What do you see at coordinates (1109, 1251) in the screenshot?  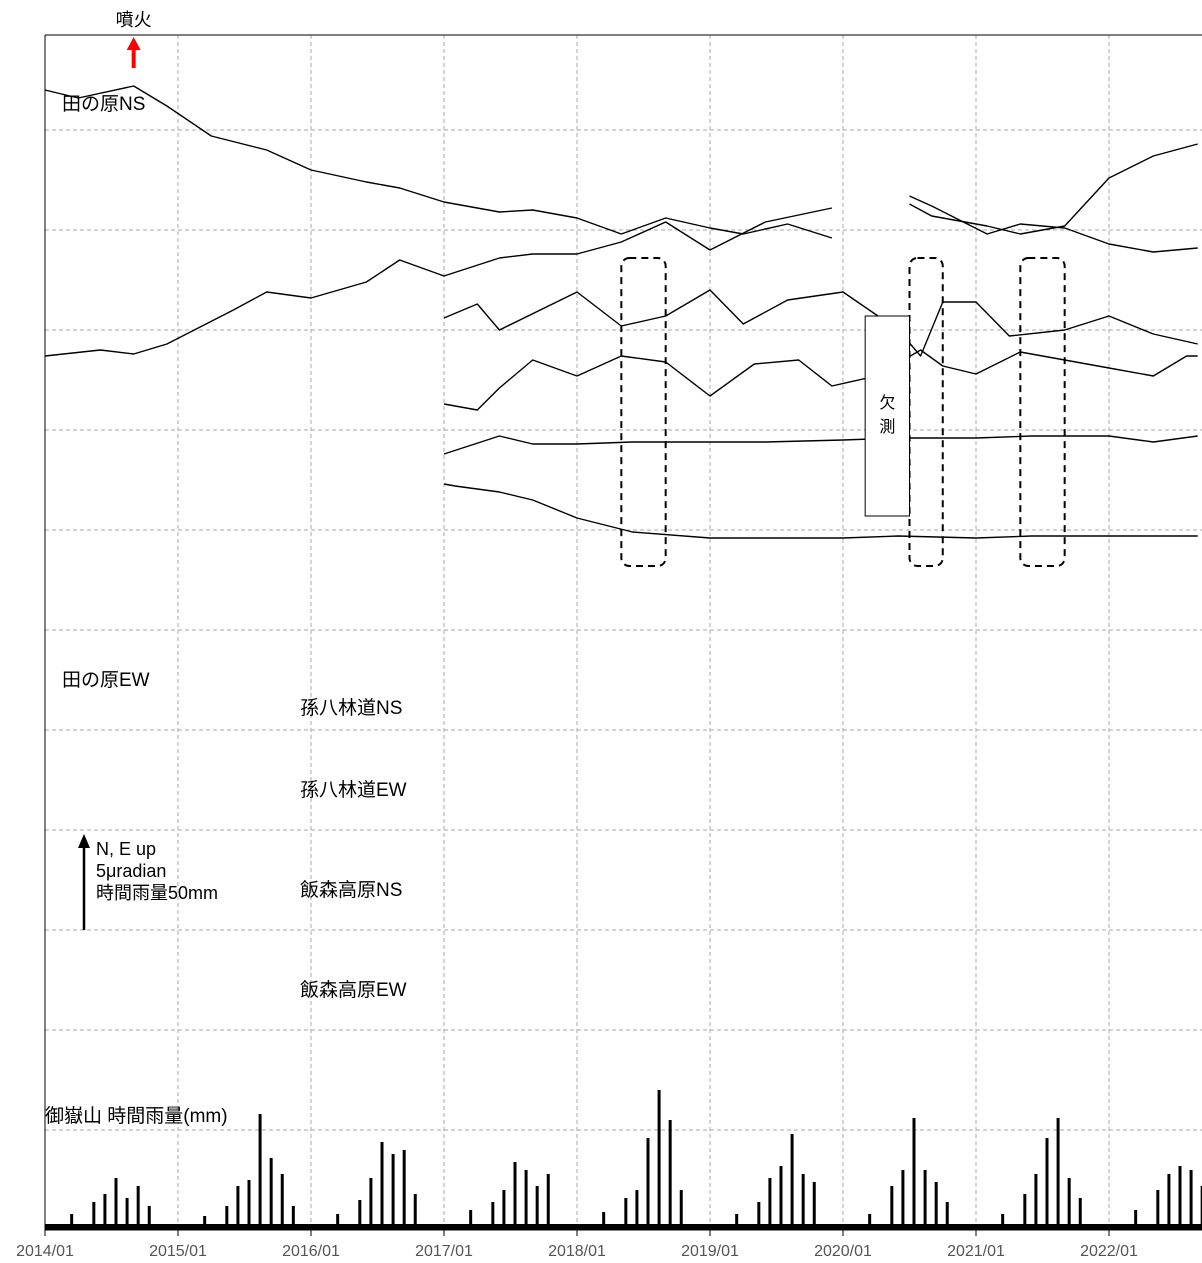 I see `x-tick-label: 2022/01` at bounding box center [1109, 1251].